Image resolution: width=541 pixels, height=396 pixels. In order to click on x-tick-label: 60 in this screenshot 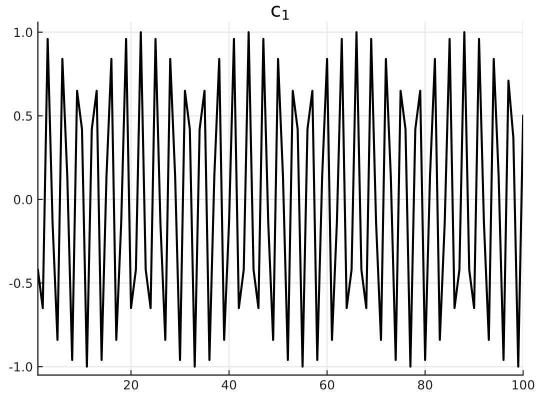, I will do `click(327, 385)`.